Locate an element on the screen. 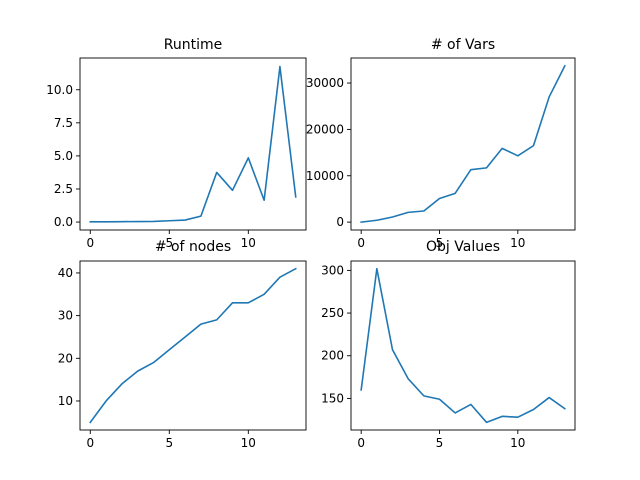  y-tick-label: 200 is located at coordinates (332, 356).